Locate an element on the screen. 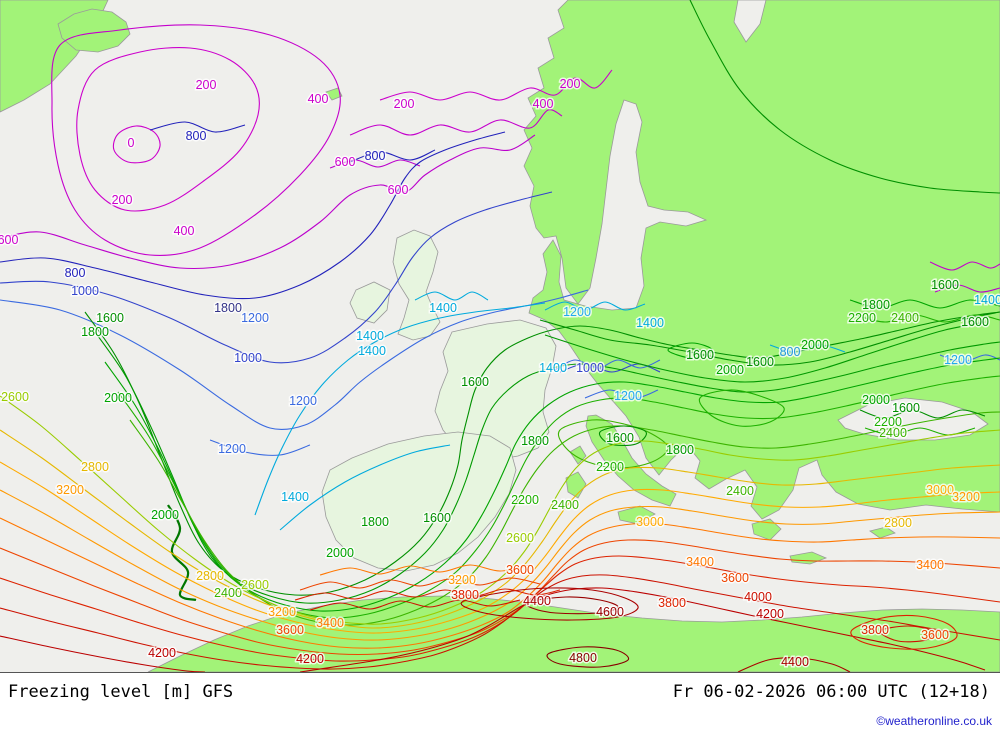  landmass-cyprus is located at coordinates (882, 532).